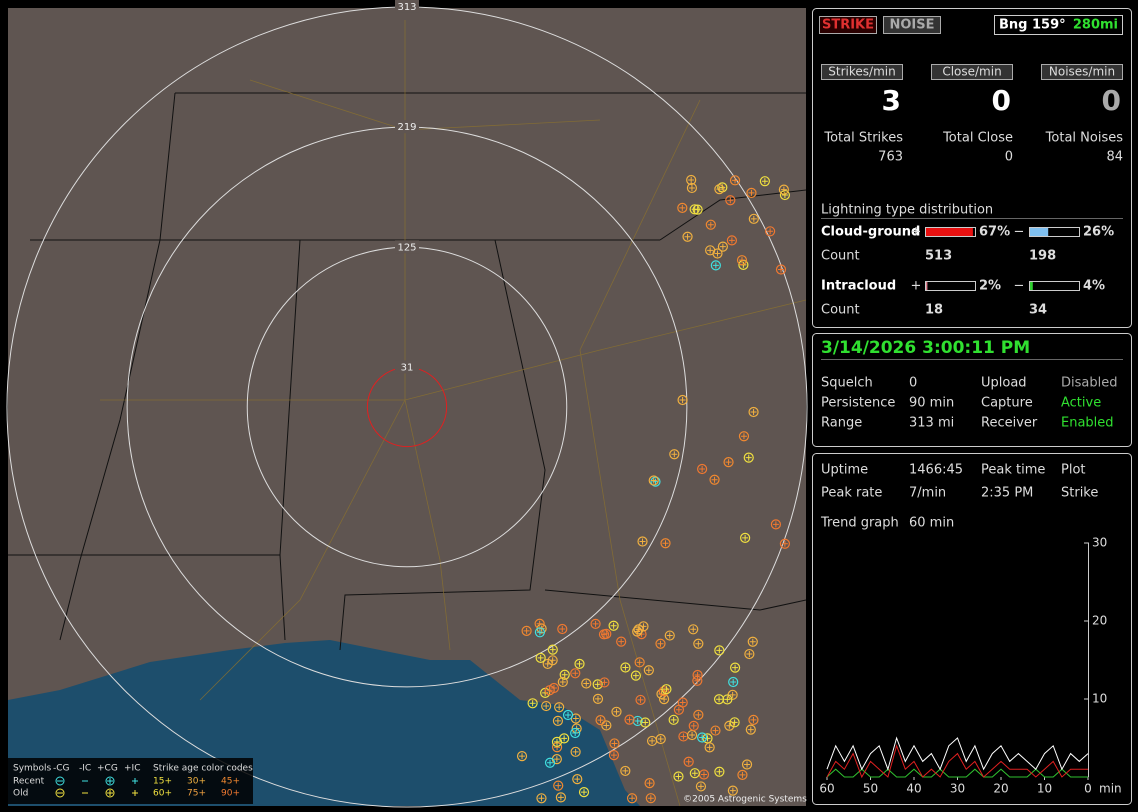 This screenshot has height=812, width=1138. What do you see at coordinates (925, 348) in the screenshot?
I see `datetime: 3/14/2026 3:00:11 PM` at bounding box center [925, 348].